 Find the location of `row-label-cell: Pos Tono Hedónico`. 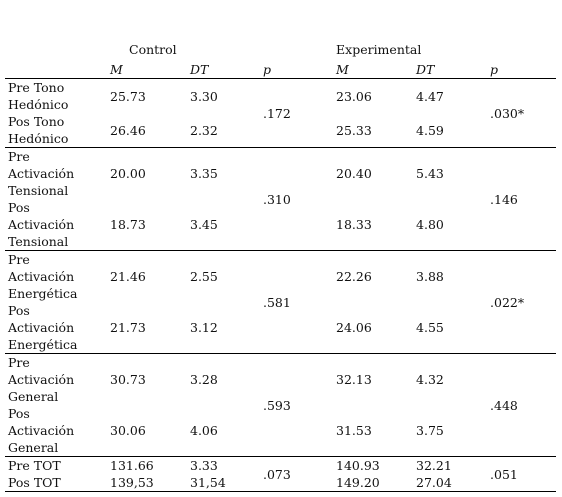

row-label-cell: Pos Tono Hedónico is located at coordinates (57, 130).